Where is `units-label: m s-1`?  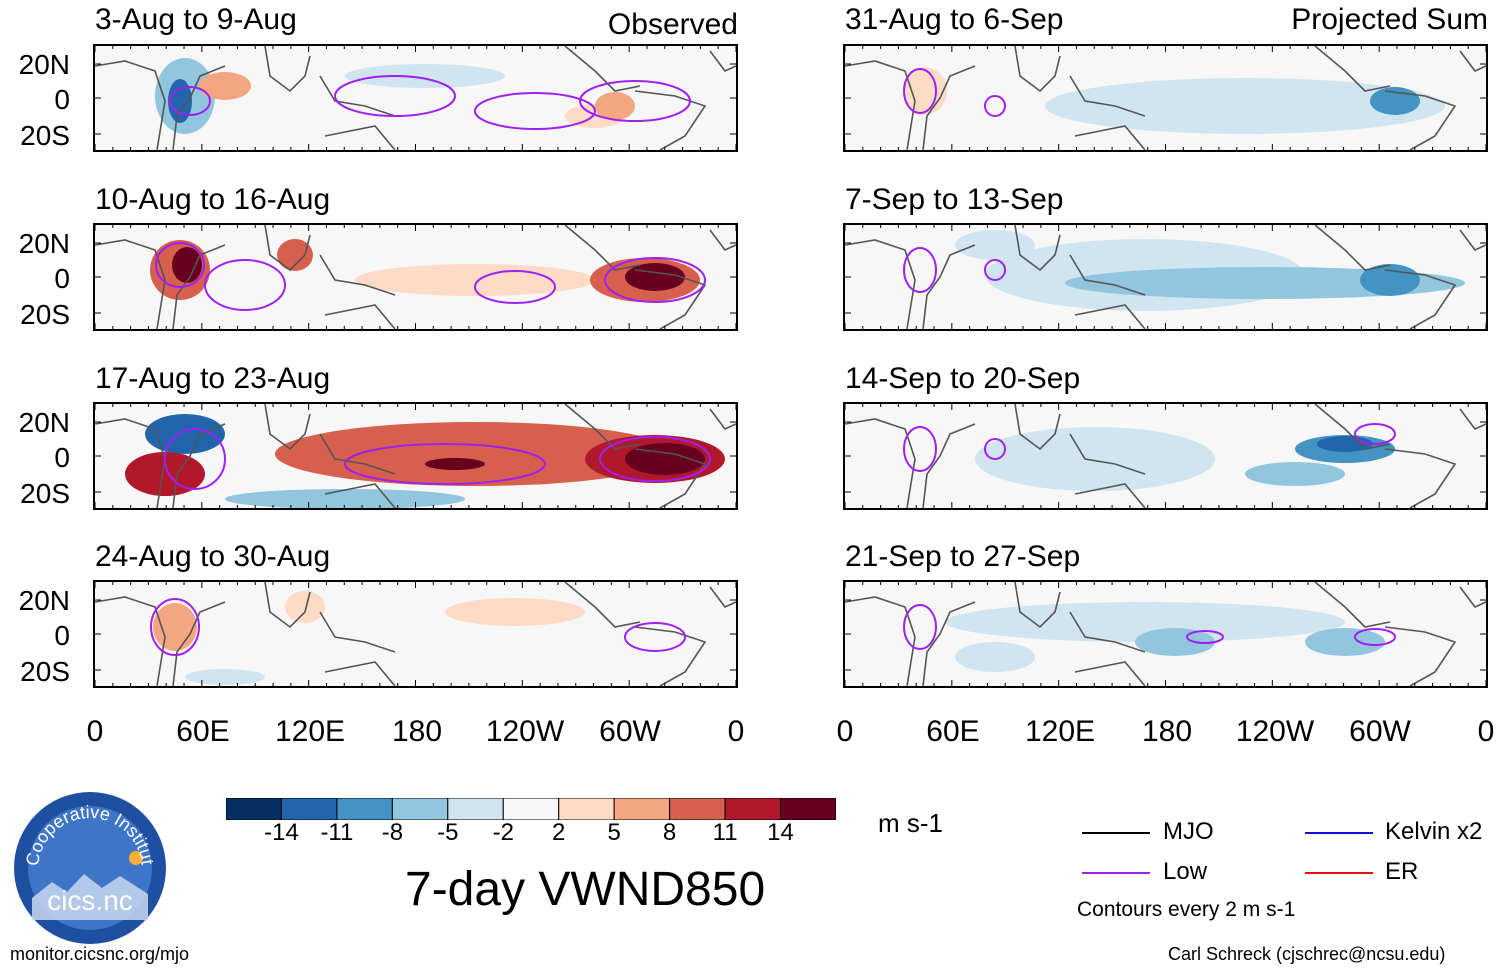 units-label: m s-1 is located at coordinates (910, 823).